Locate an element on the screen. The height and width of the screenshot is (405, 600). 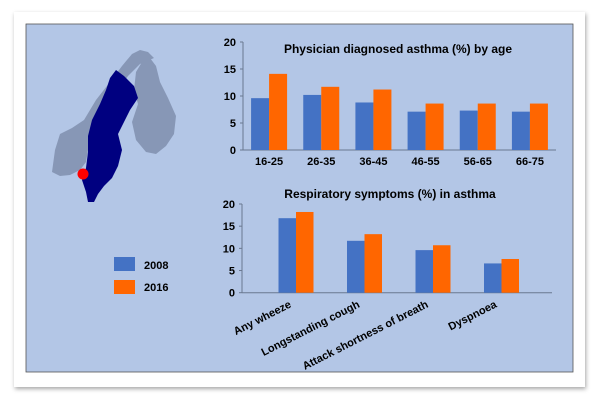
x-tick-label: 36-45 is located at coordinates (373, 162).